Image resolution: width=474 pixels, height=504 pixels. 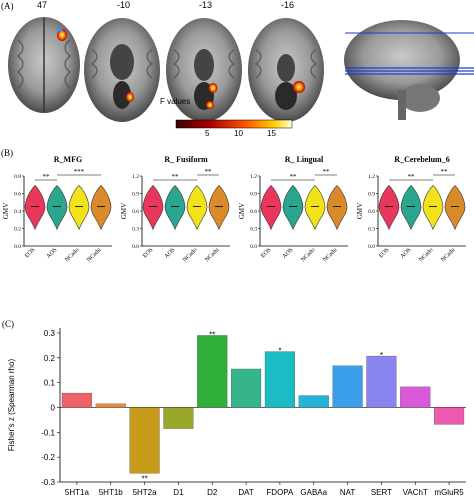 I want to click on bar-5ht2a, so click(x=144, y=440).